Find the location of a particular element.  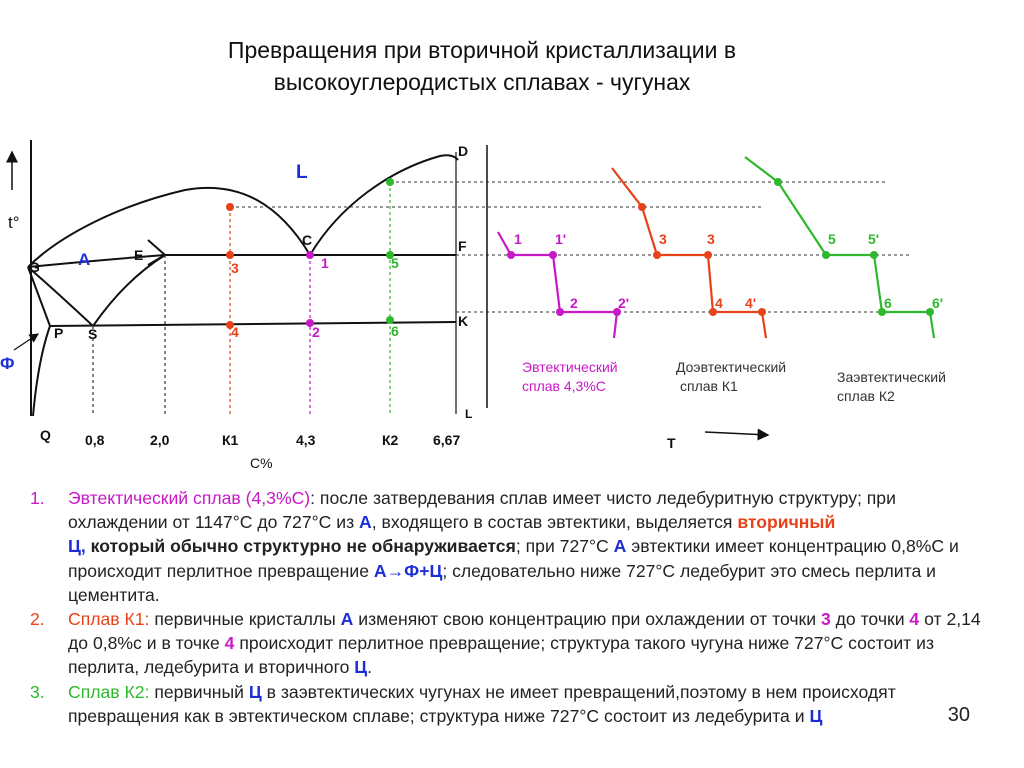

k1-label-3: 3 is located at coordinates (235, 268).